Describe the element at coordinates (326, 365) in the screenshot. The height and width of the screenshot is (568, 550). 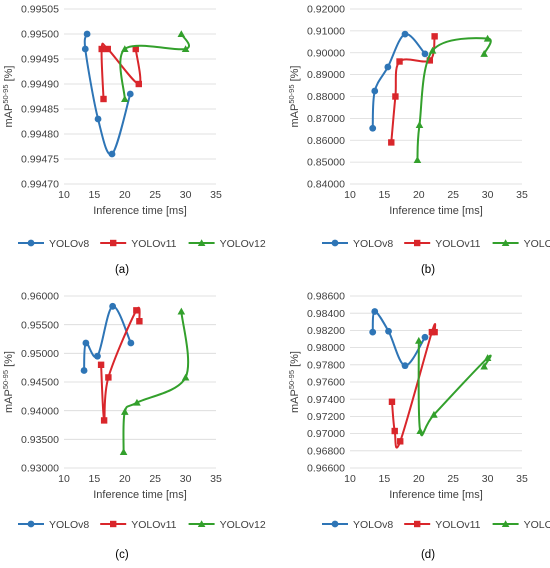
I see `y-tick-label: 0.97800` at that location.